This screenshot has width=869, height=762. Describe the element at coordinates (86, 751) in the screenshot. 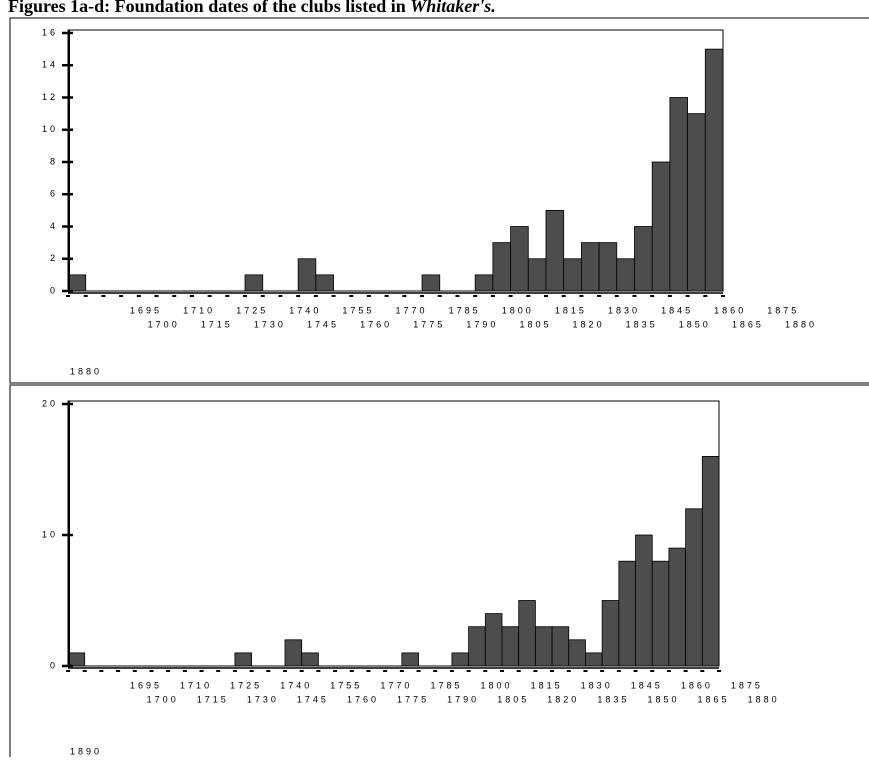

I see `footer-label: 1890` at that location.